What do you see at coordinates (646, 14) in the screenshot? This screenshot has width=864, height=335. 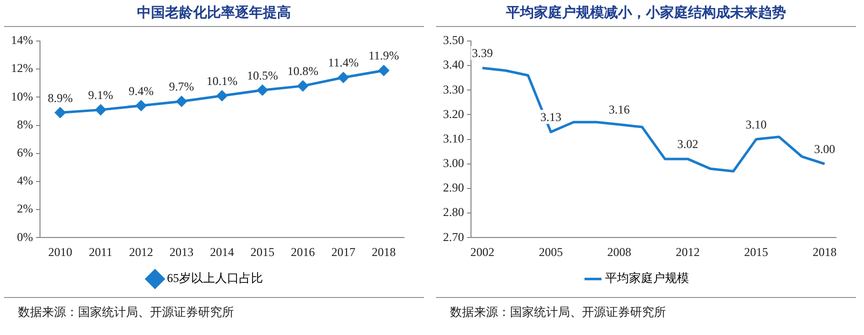 I see `chart-title: 平均家庭户规模减小，小家庭结构成未来趋势` at bounding box center [646, 14].